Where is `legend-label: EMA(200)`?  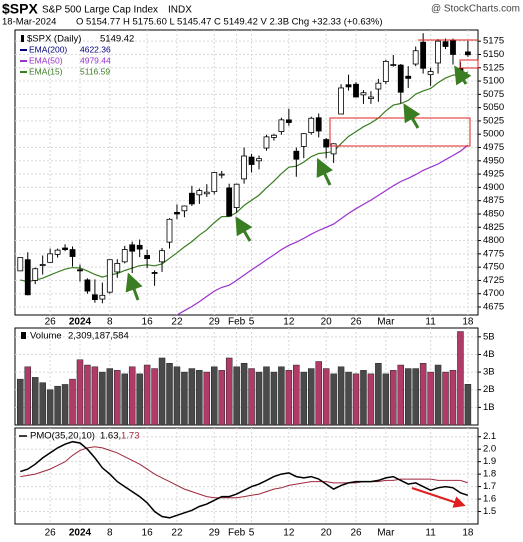 legend-label: EMA(200) is located at coordinates (48, 49).